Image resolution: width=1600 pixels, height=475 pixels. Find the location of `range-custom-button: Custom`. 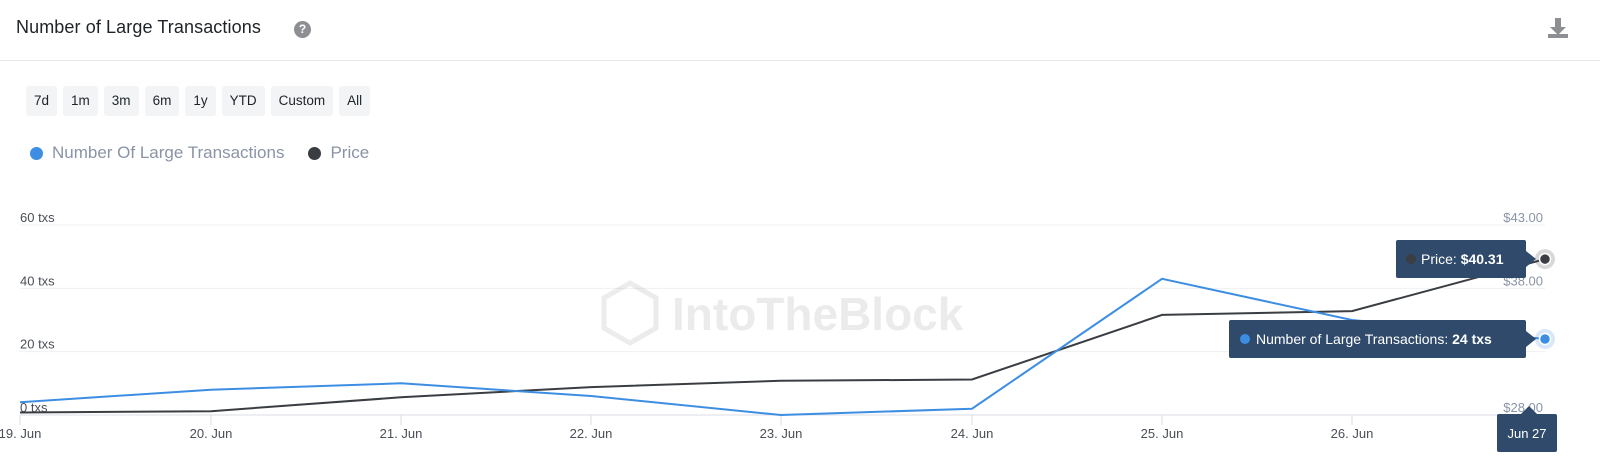

range-custom-button: Custom is located at coordinates (302, 101).